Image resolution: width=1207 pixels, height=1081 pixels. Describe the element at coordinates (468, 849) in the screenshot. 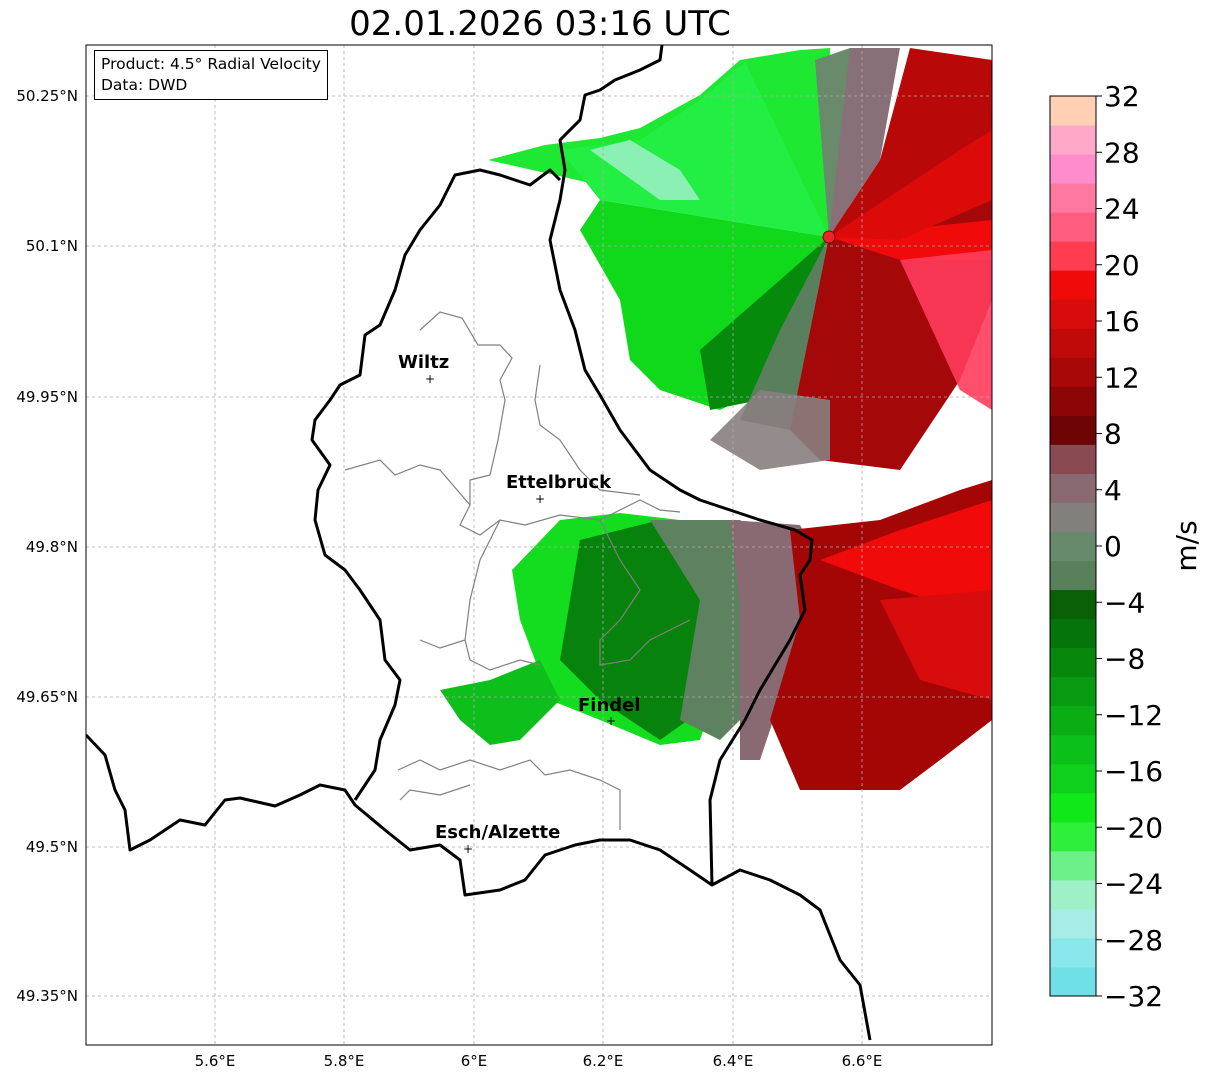

I see `city-marker-esch: +` at that location.